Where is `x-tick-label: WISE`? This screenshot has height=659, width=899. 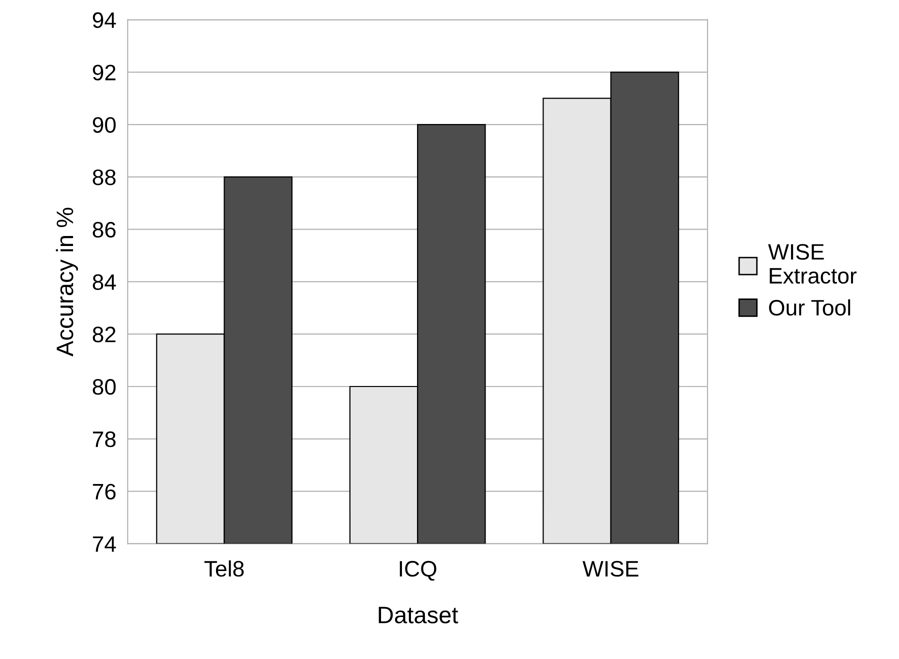 x-tick-label: WISE is located at coordinates (610, 568).